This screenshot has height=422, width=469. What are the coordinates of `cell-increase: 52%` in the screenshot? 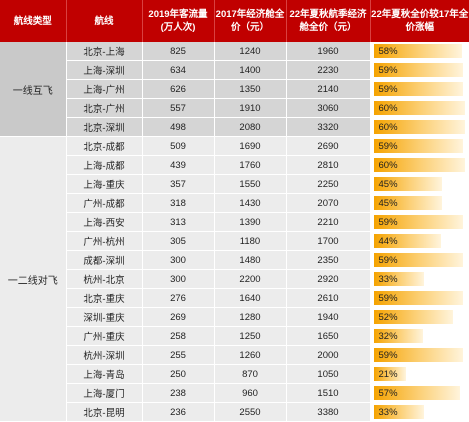 It's located at (419, 317).